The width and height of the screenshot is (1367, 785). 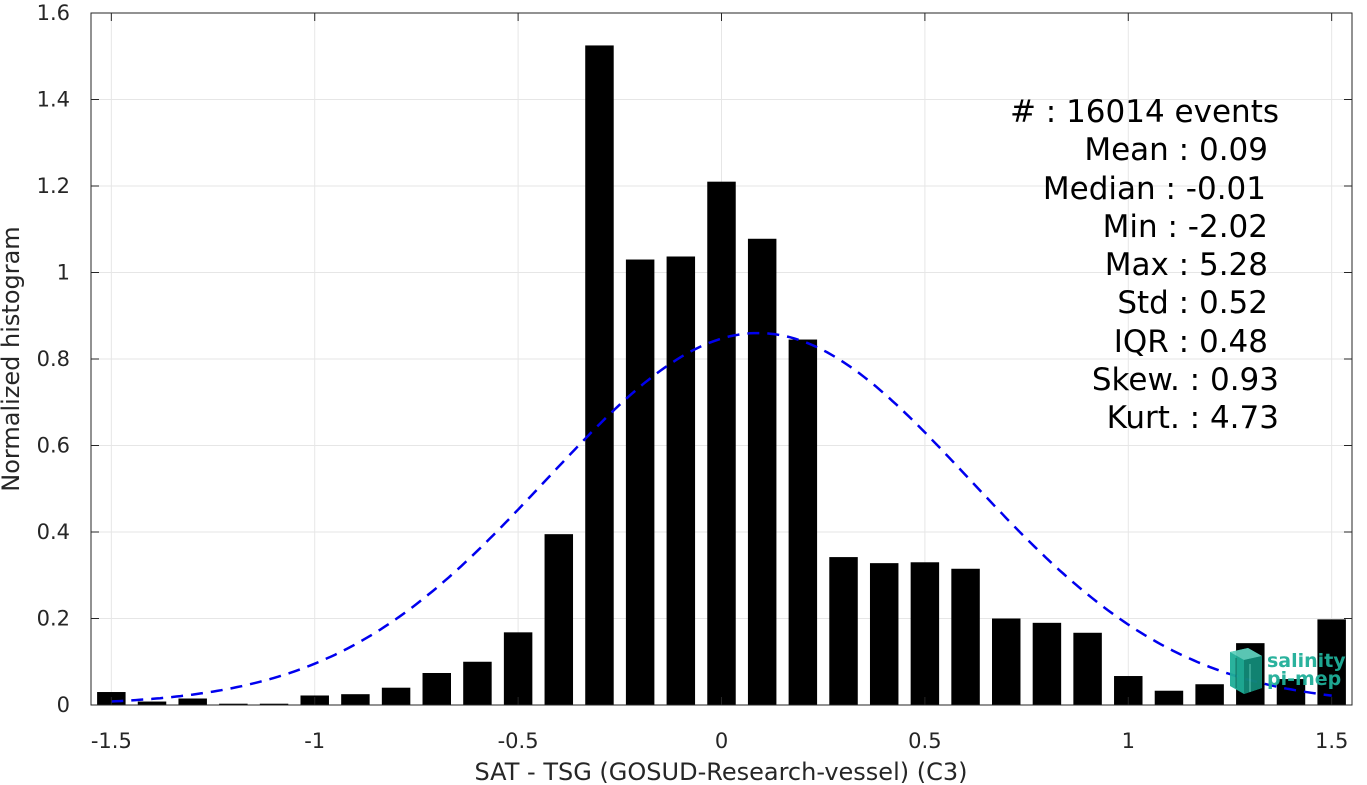 I want to click on stat-std: Std : 0.52, so click(x=1192, y=303).